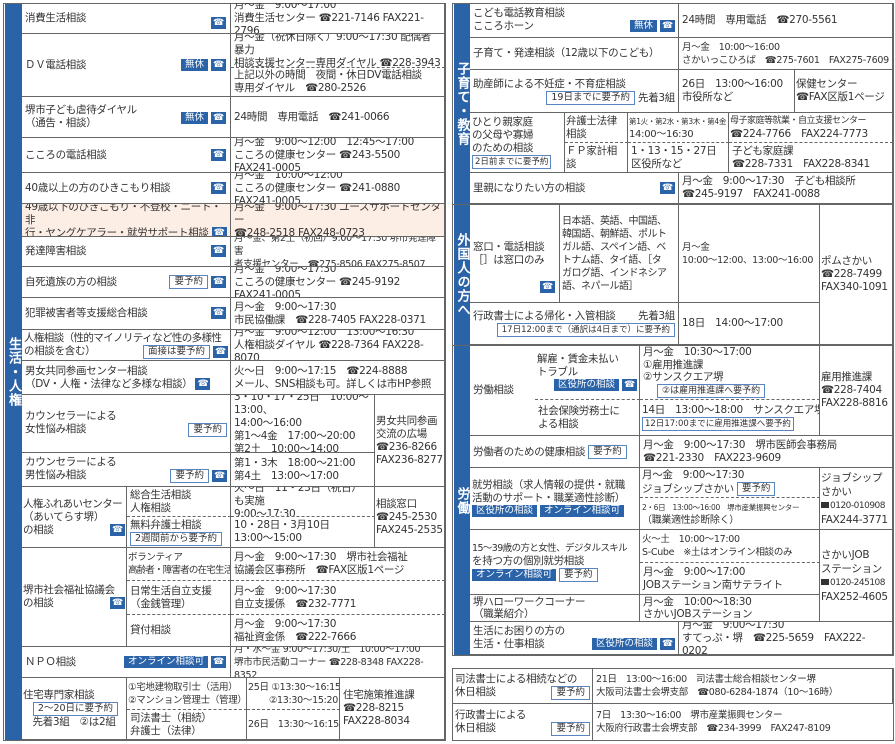 The width and height of the screenshot is (895, 744). I want to click on sub-line: 人権相談, so click(150, 507).